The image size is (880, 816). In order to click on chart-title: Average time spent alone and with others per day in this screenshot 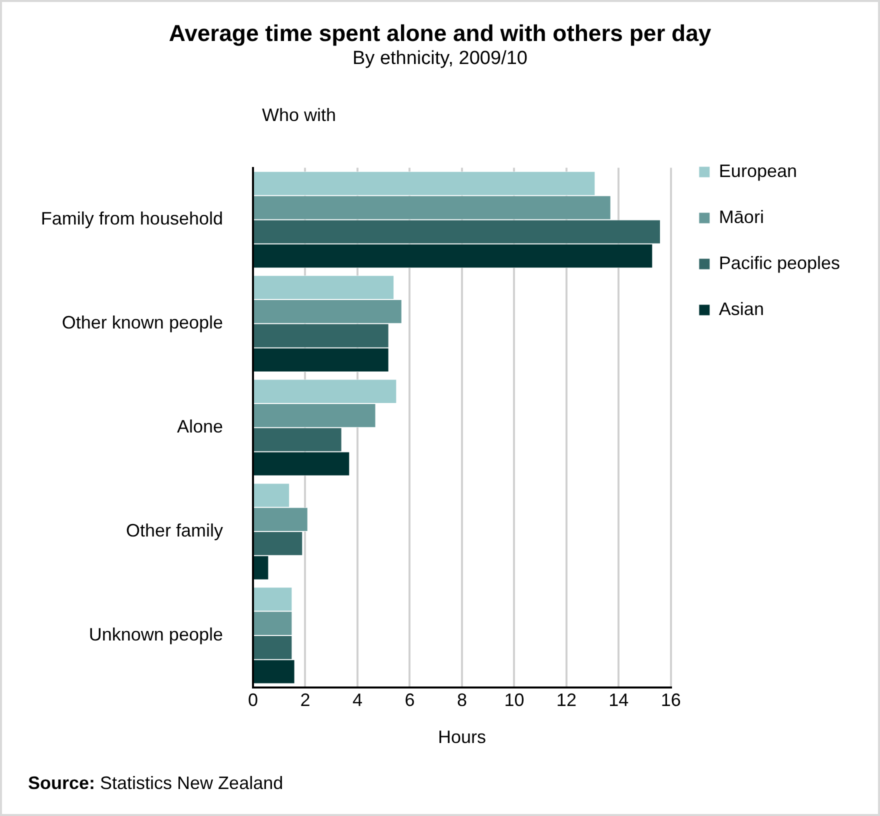, I will do `click(440, 33)`.